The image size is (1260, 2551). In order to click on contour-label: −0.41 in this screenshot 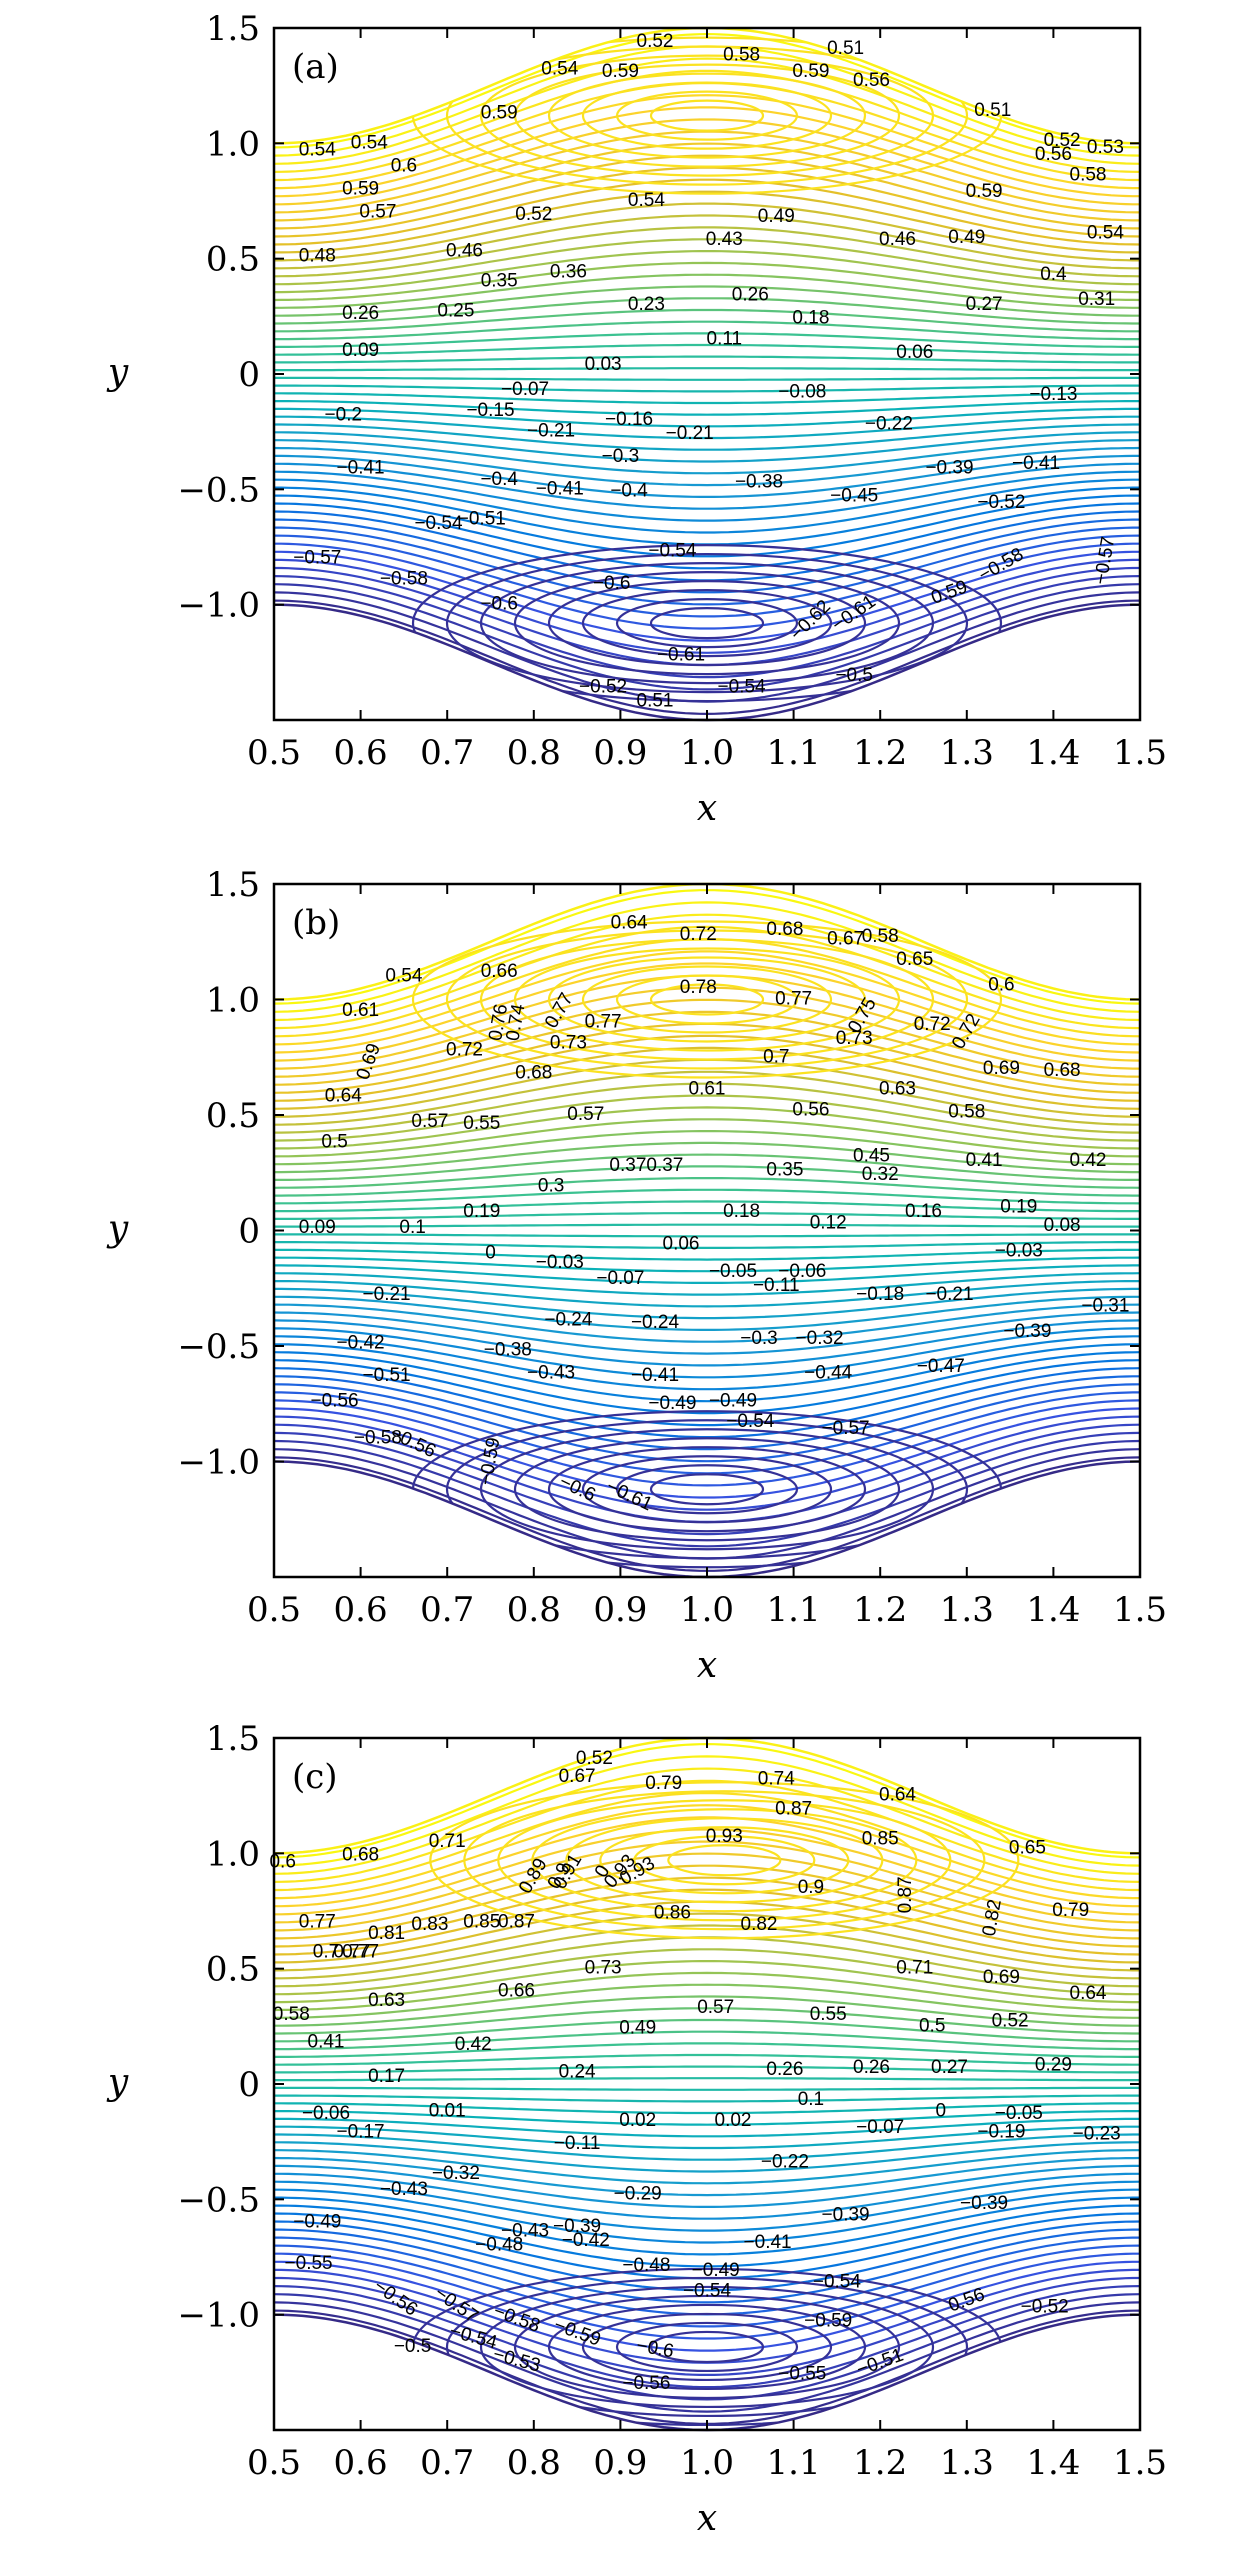, I will do `click(768, 2242)`.